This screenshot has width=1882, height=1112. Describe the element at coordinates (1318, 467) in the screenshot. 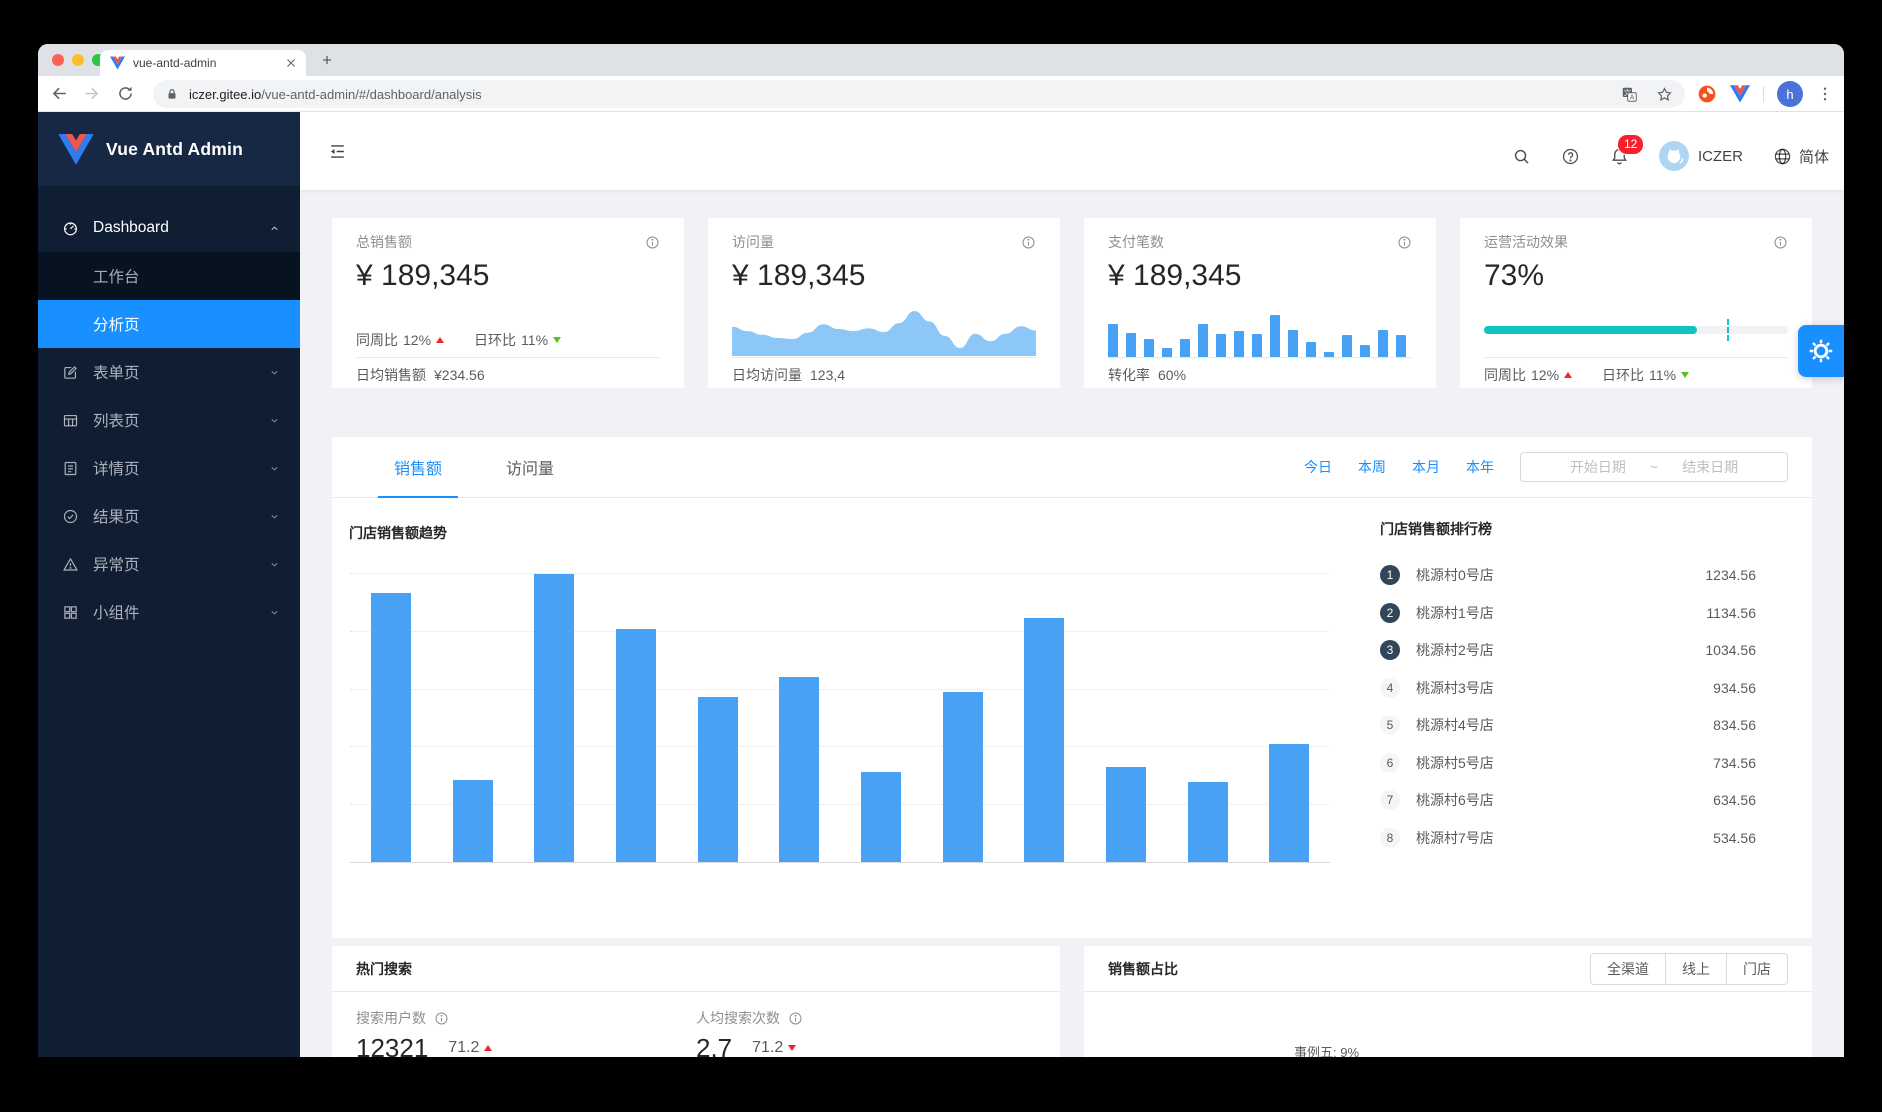

I see `quick-link-0: 今日` at that location.